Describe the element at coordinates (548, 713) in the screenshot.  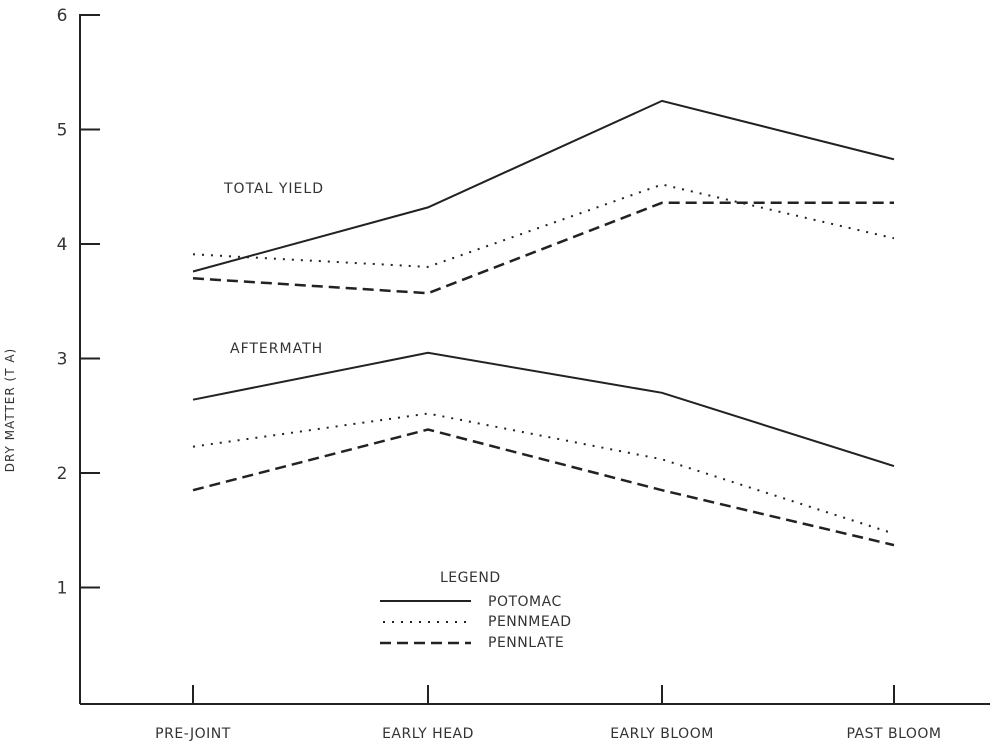
I see `x-ticks: PRE-JOINT EARLY HEAD EARLY BLOOM PAST BLOOM` at that location.